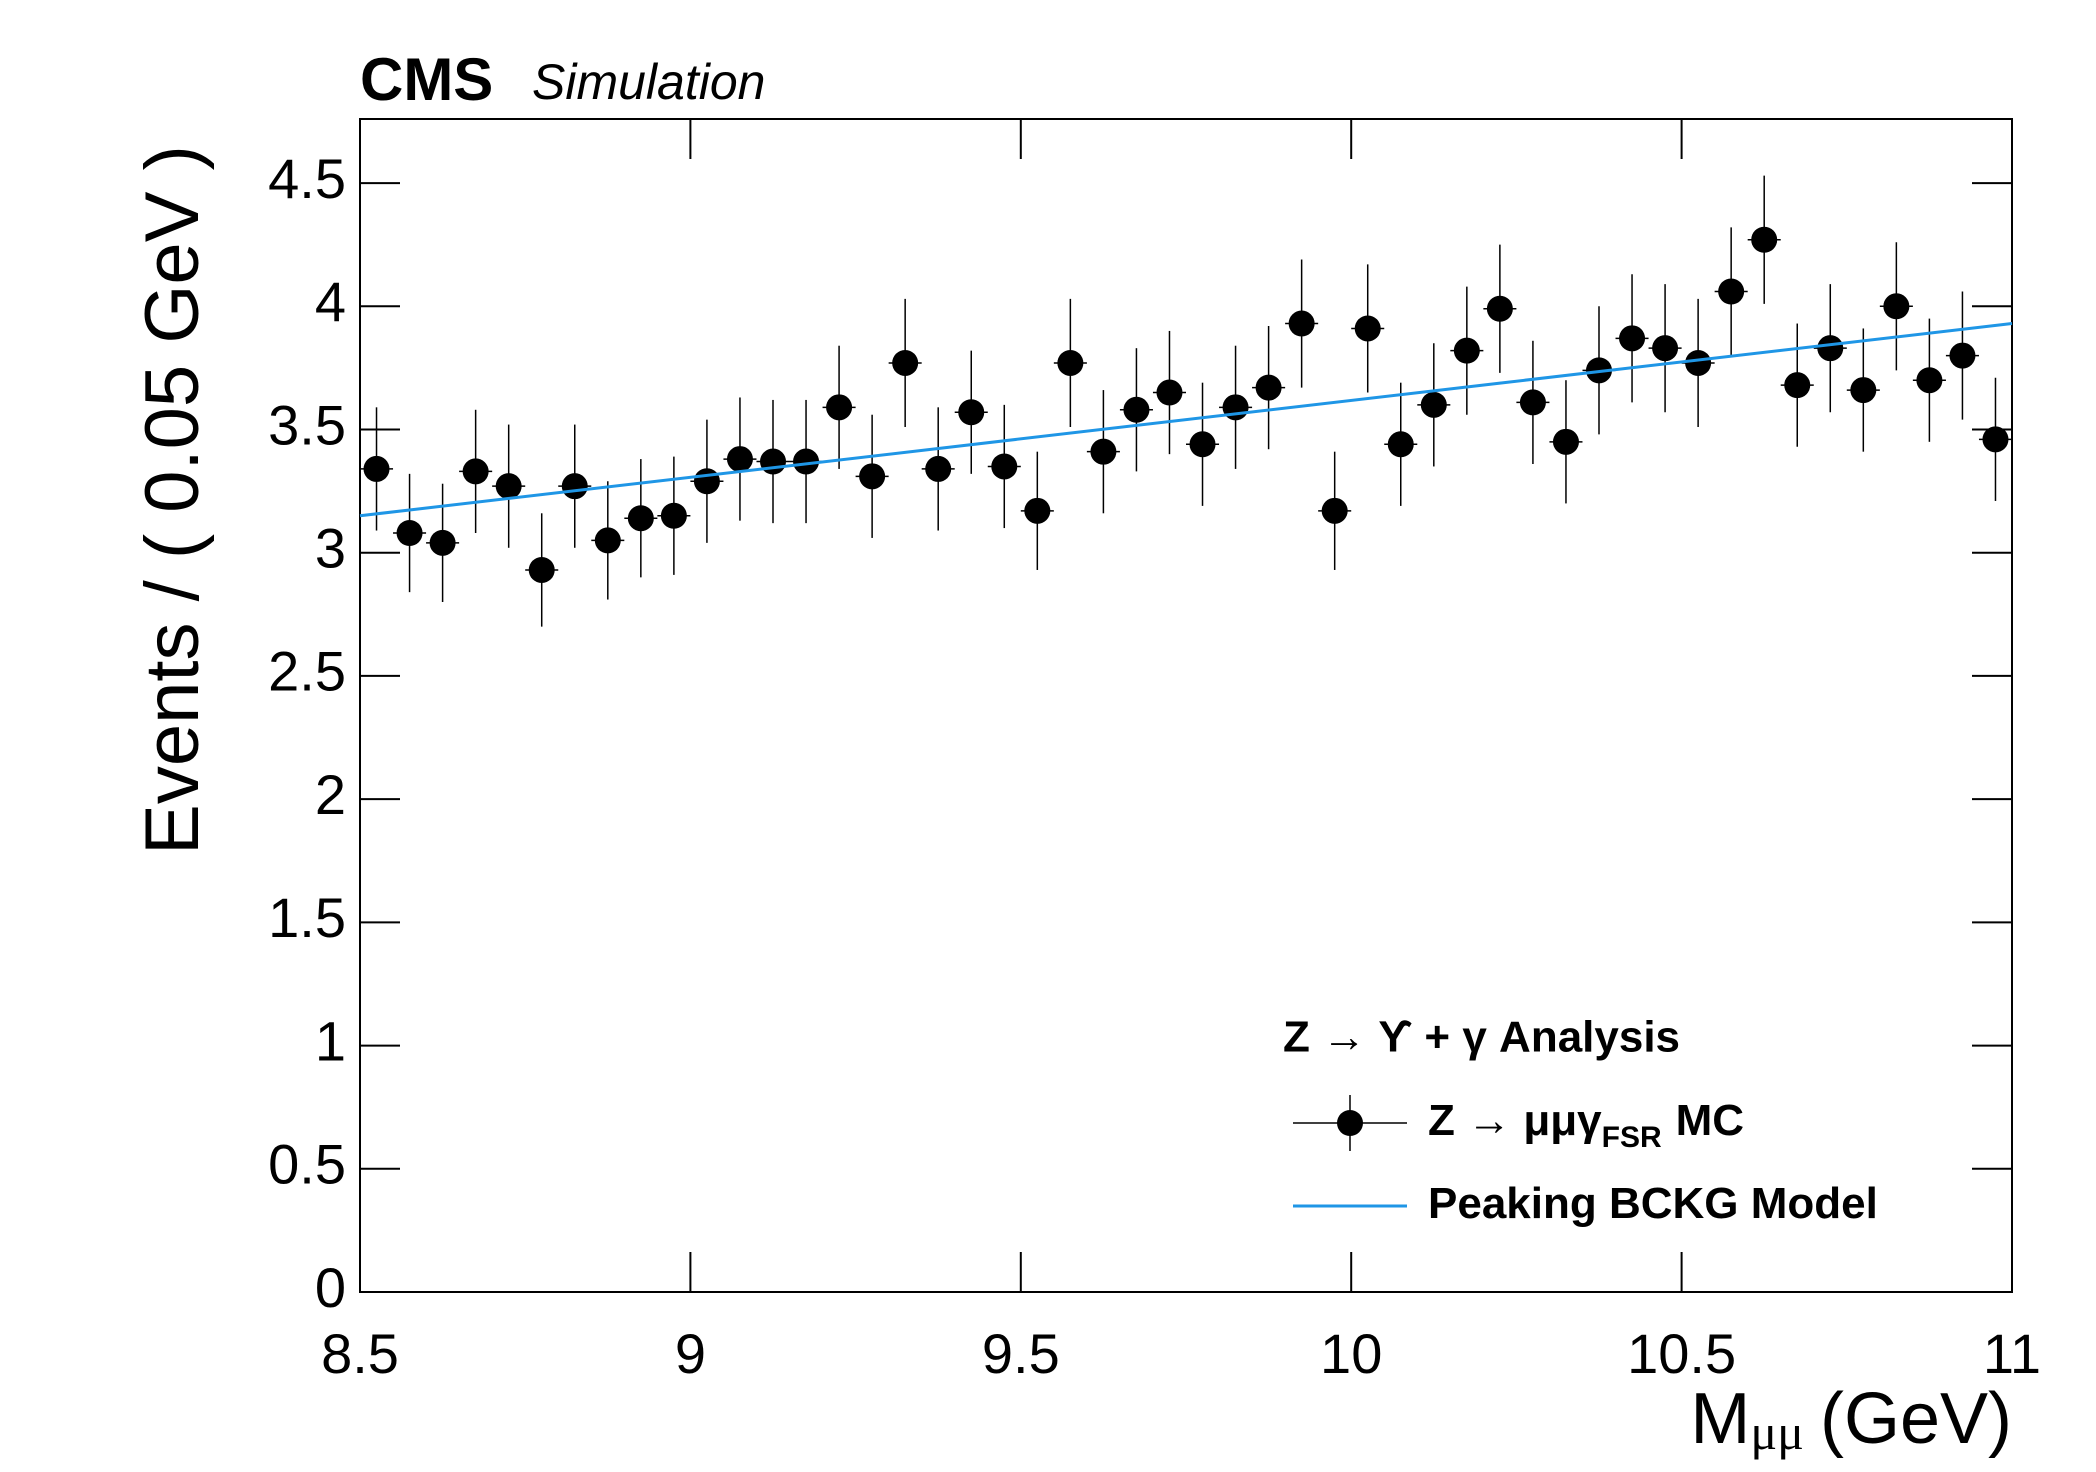  I want to click on y-tick-label: 2, so click(330, 794).